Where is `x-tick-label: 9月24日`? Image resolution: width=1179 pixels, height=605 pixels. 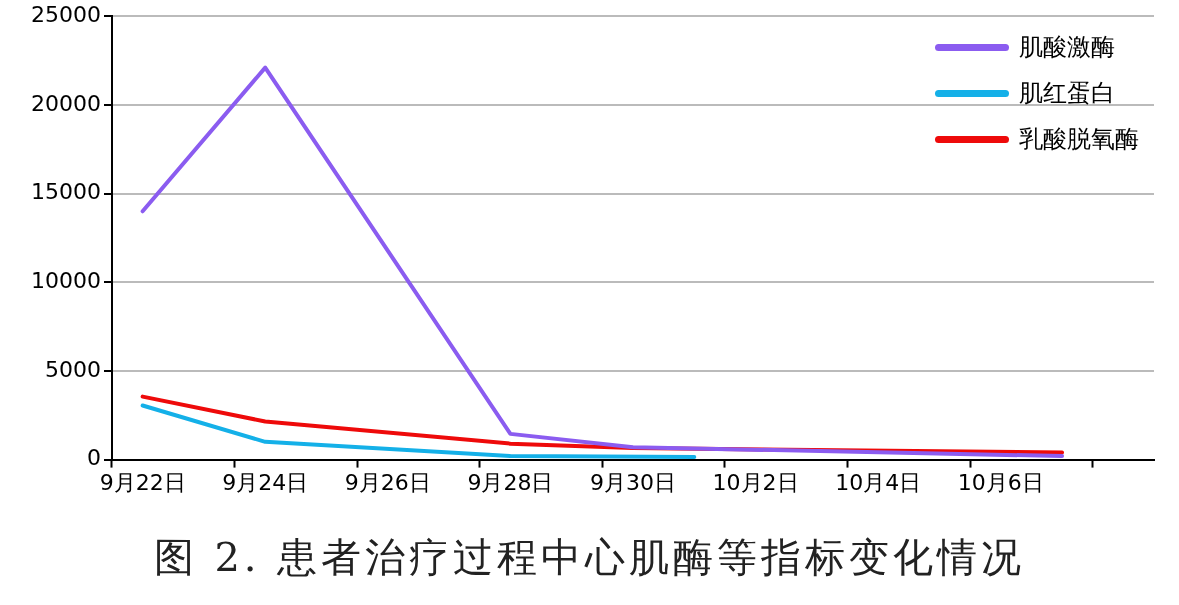 x-tick-label: 9月24日 is located at coordinates (265, 482).